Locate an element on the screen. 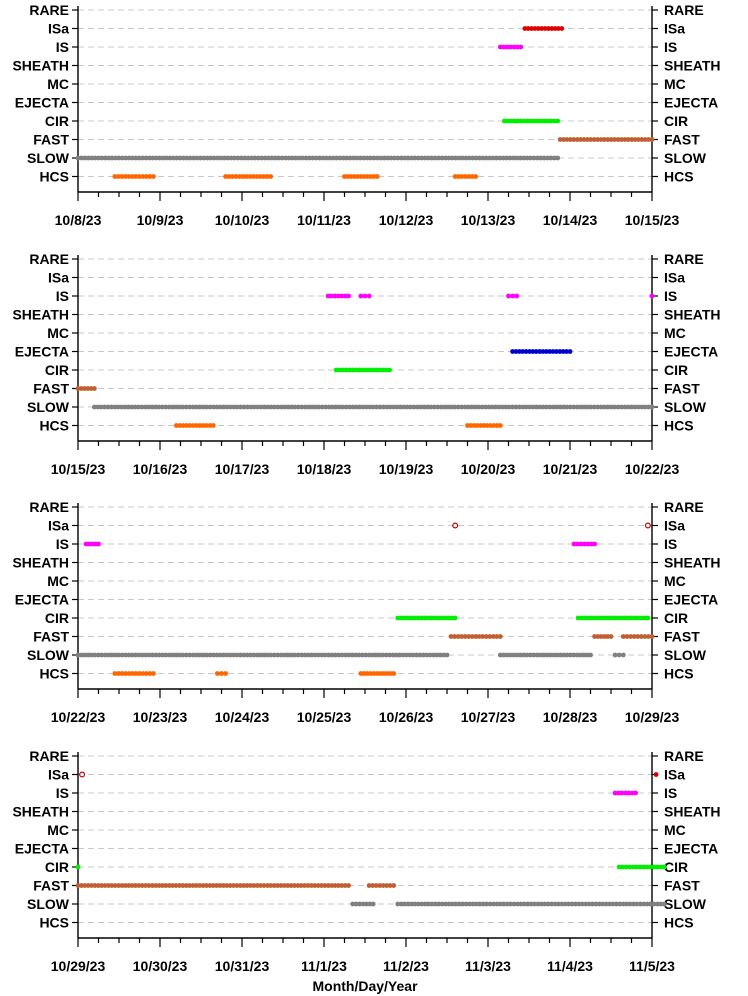 The width and height of the screenshot is (748, 996). y-label-left-sheath: SHEATH is located at coordinates (40, 315).